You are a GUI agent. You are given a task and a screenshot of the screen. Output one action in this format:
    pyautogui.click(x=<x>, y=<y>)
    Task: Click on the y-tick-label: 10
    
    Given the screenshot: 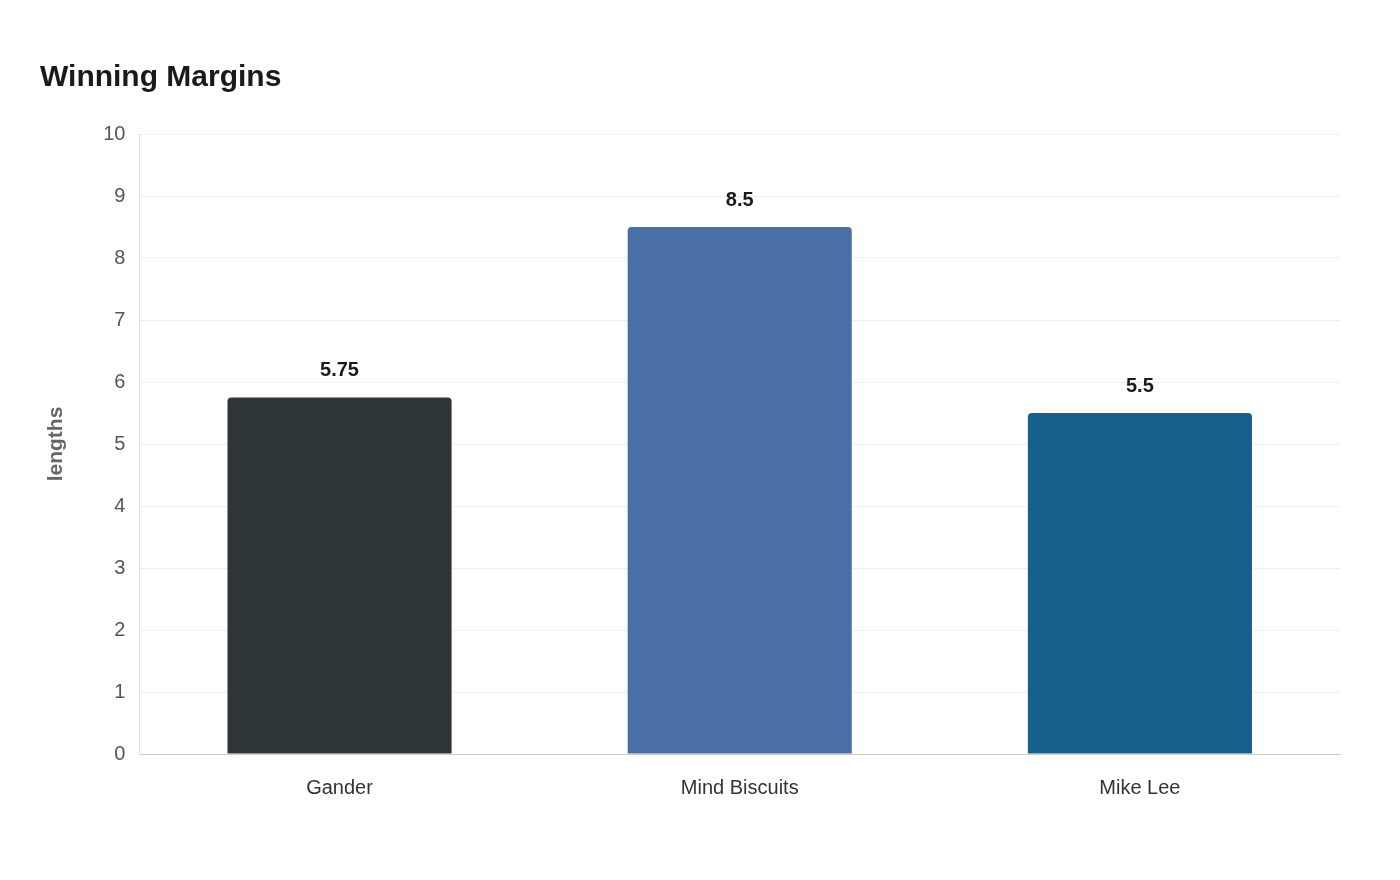 What is the action you would take?
    pyautogui.click(x=114, y=132)
    